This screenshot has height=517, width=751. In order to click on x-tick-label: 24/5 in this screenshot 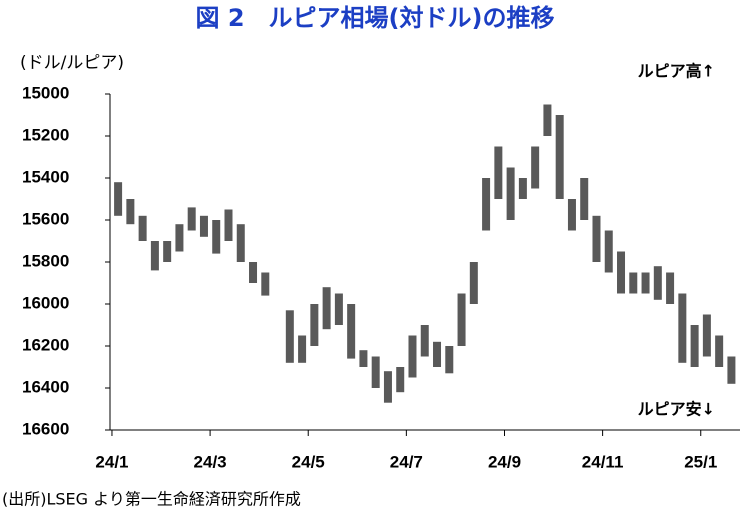, I will do `click(308, 461)`.